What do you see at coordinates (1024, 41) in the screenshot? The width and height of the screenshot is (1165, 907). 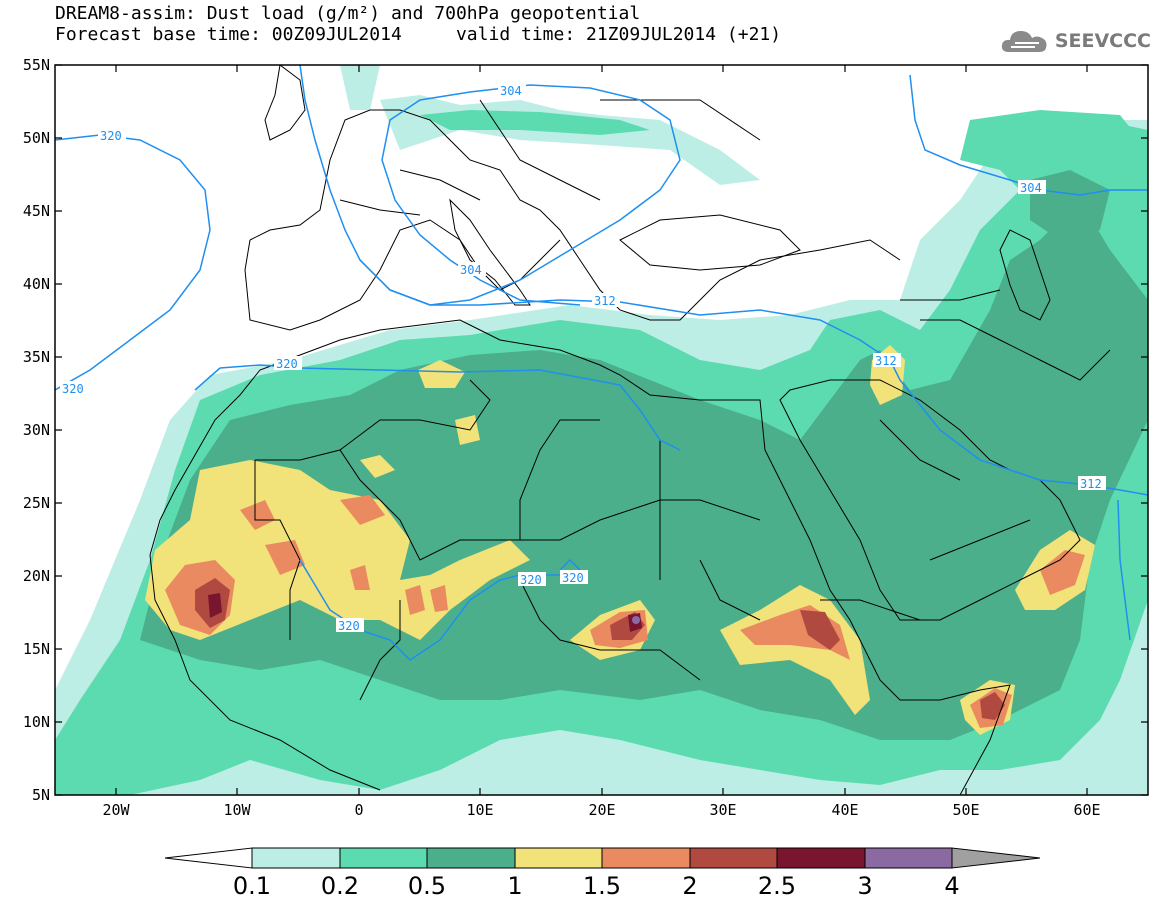 I see `cloud-icon` at bounding box center [1024, 41].